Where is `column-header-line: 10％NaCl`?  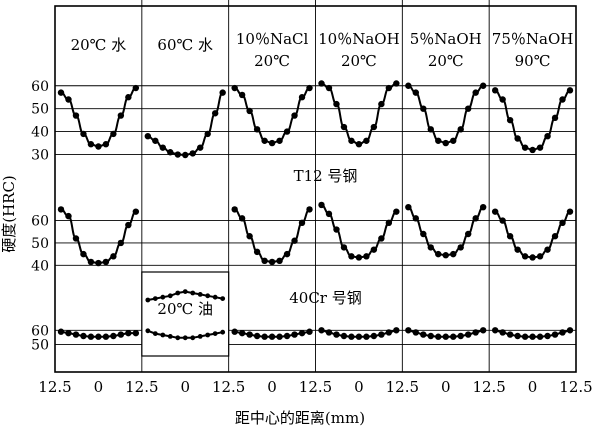
column-header-line: 10％NaCl is located at coordinates (272, 39).